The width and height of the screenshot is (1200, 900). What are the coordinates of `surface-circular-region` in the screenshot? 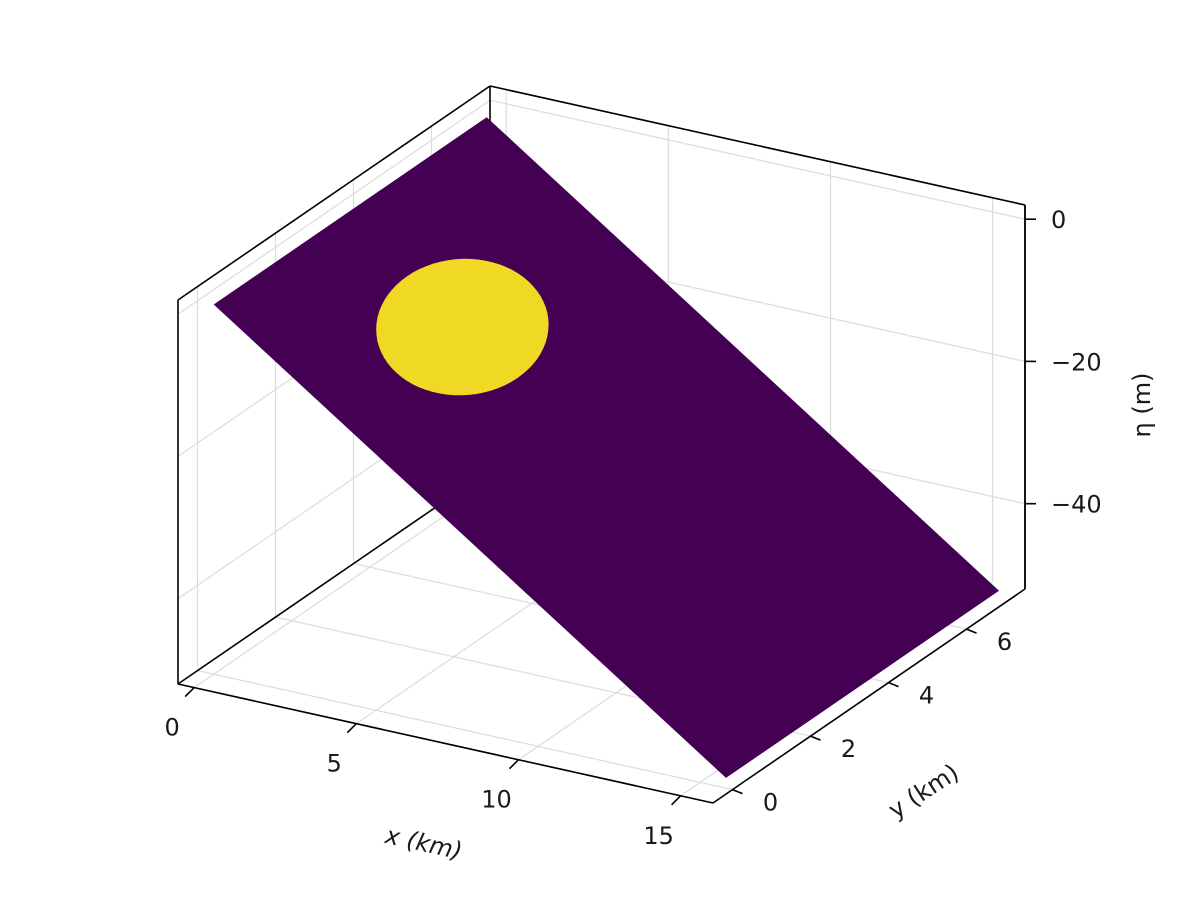 It's located at (462, 327).